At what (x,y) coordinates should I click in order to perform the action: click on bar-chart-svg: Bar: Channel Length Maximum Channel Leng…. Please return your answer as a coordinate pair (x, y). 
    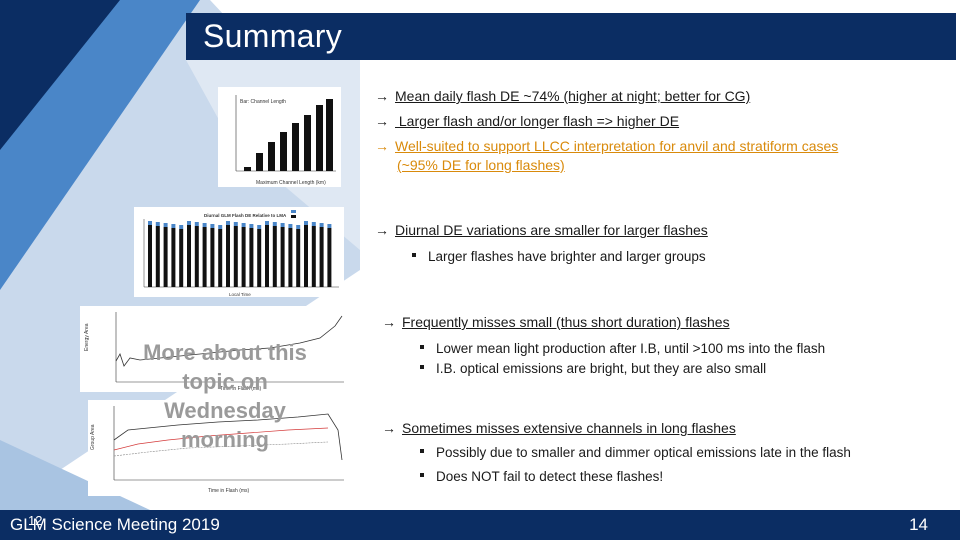
    Looking at the image, I should click on (285, 140).